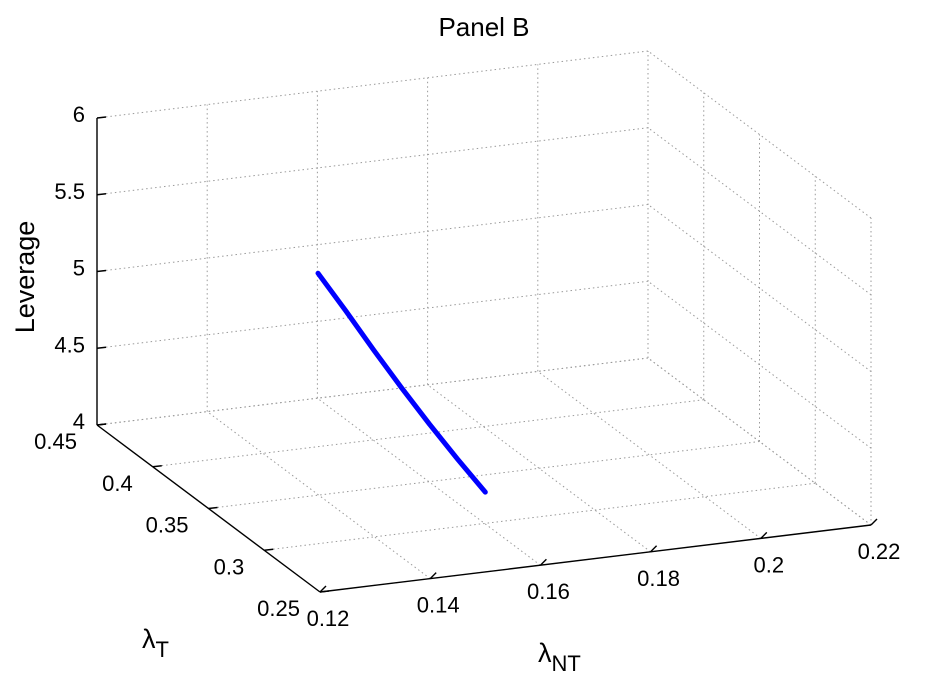 Image resolution: width=944 pixels, height=678 pixels. What do you see at coordinates (25, 277) in the screenshot?
I see `z-axis-label: Leverage` at bounding box center [25, 277].